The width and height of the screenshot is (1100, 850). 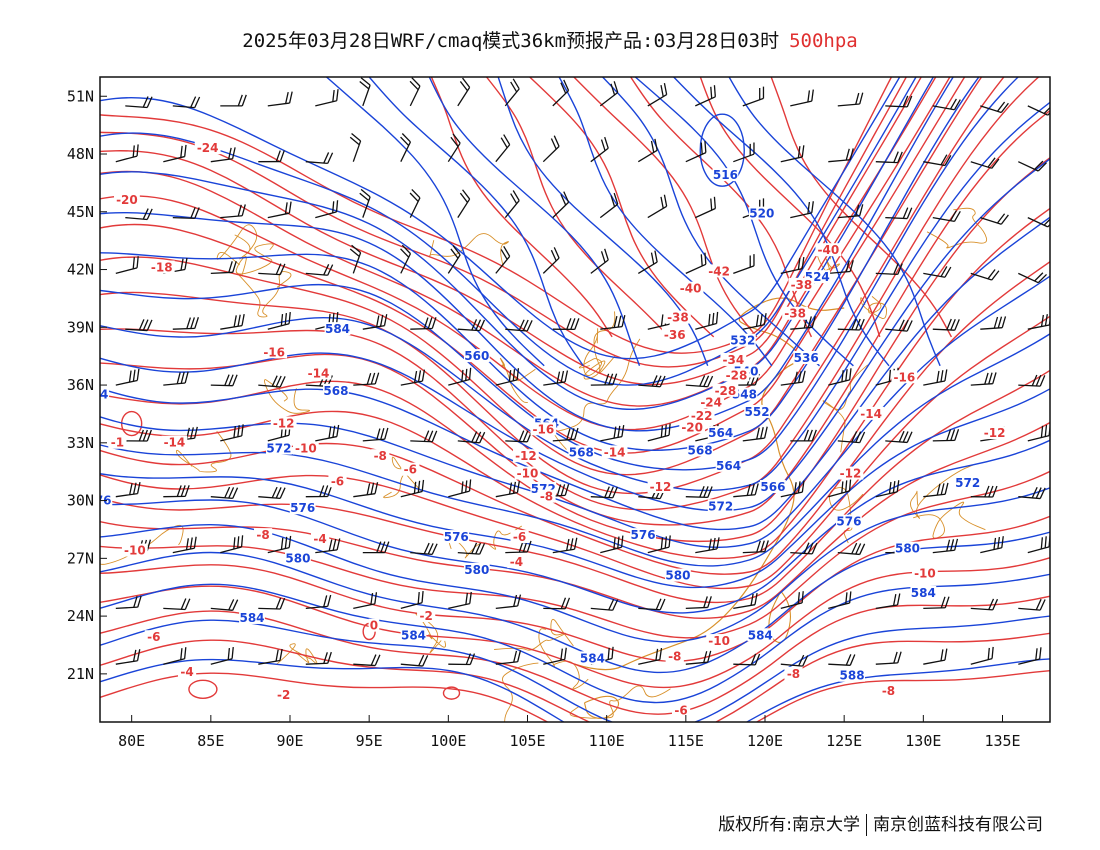 I want to click on height-label-bg, so click(x=907, y=548).